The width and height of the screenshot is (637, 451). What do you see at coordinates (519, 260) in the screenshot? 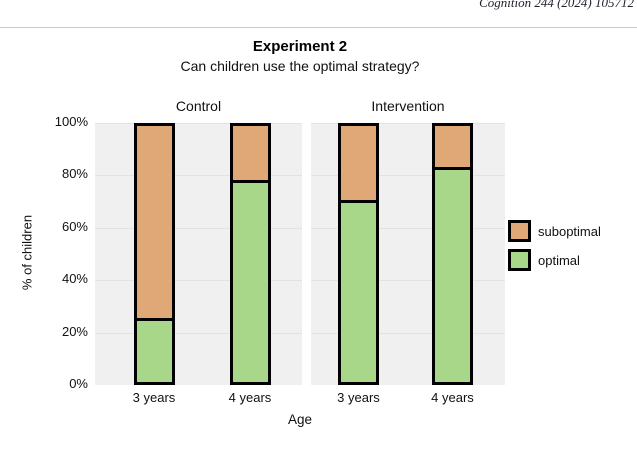
I see `legend-swatch-optimal` at bounding box center [519, 260].